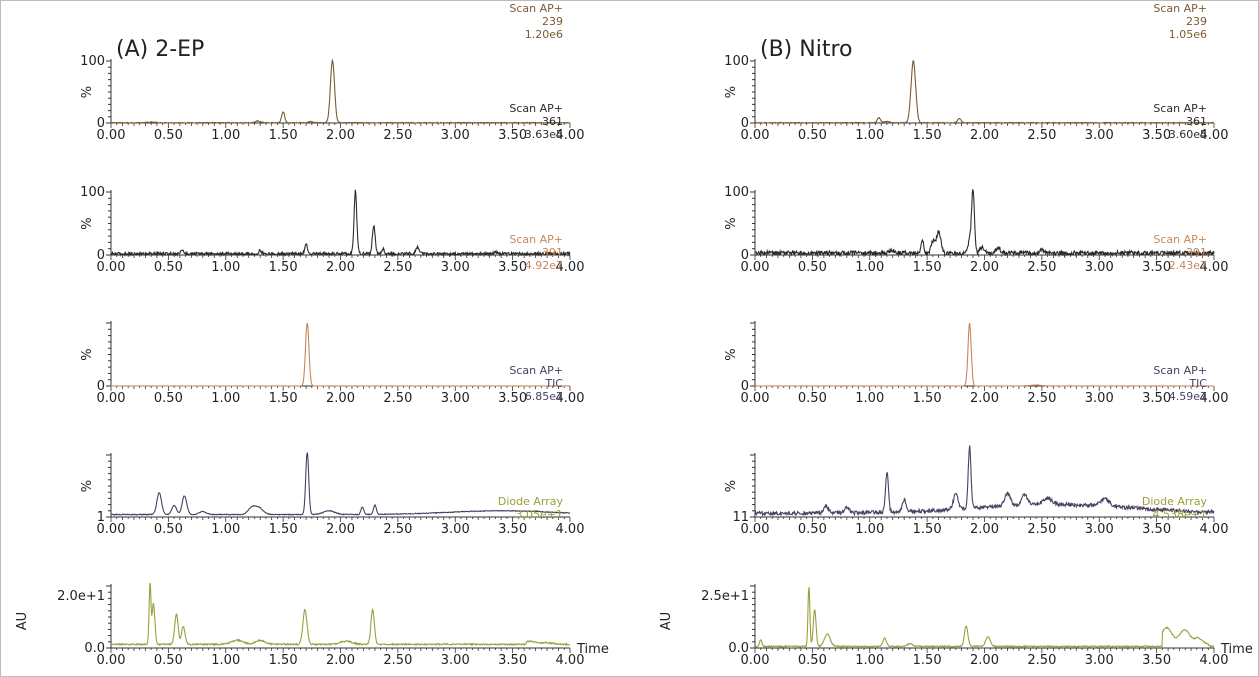 The image size is (1259, 677). Describe the element at coordinates (22, 621) in the screenshot. I see `y-axis-label: AU` at that location.